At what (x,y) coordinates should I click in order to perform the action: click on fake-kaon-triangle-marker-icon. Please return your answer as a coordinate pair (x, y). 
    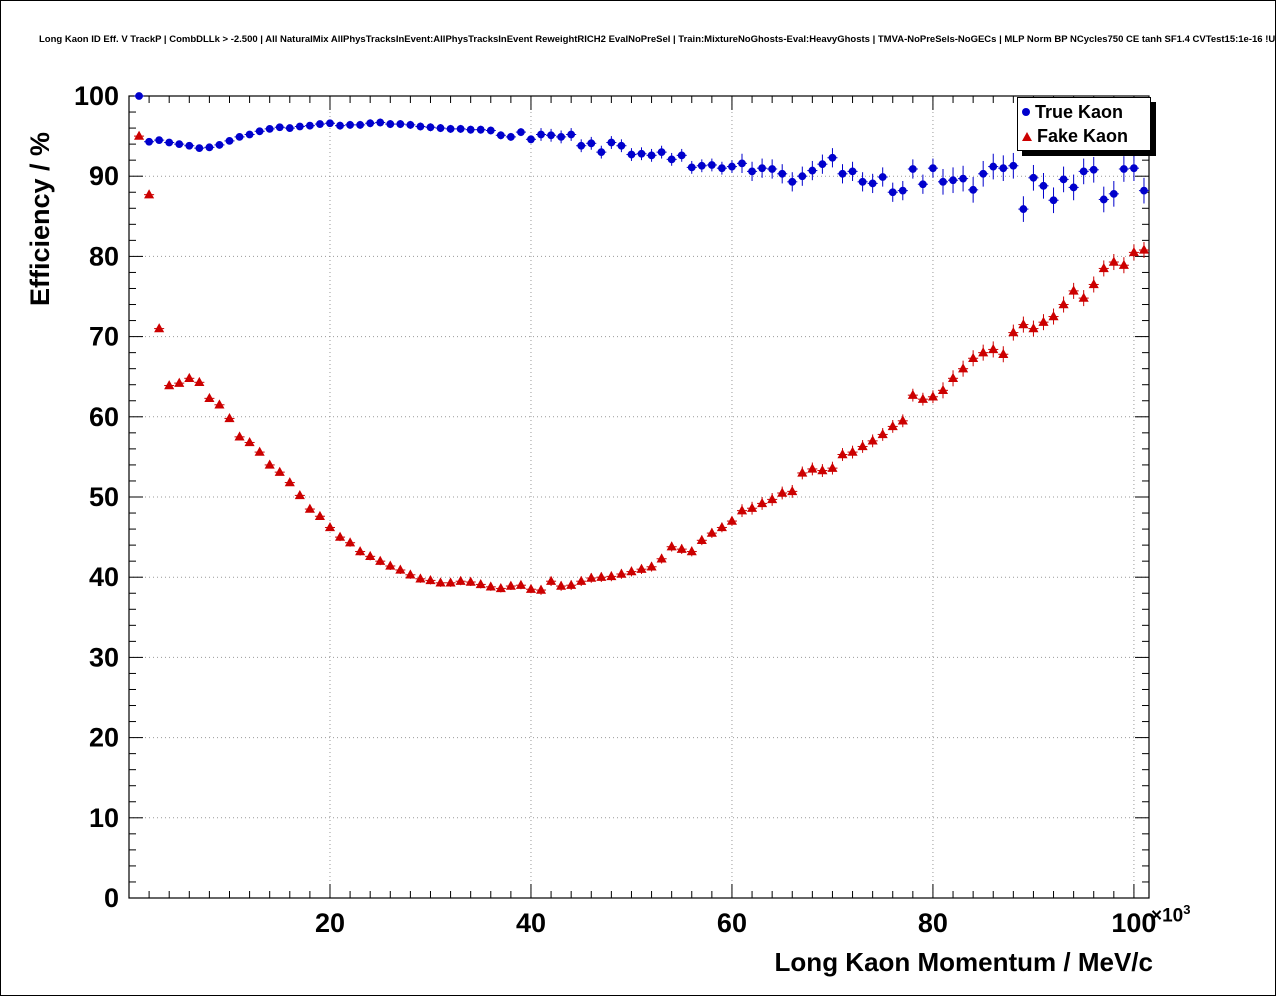
    Looking at the image, I should click on (1027, 136).